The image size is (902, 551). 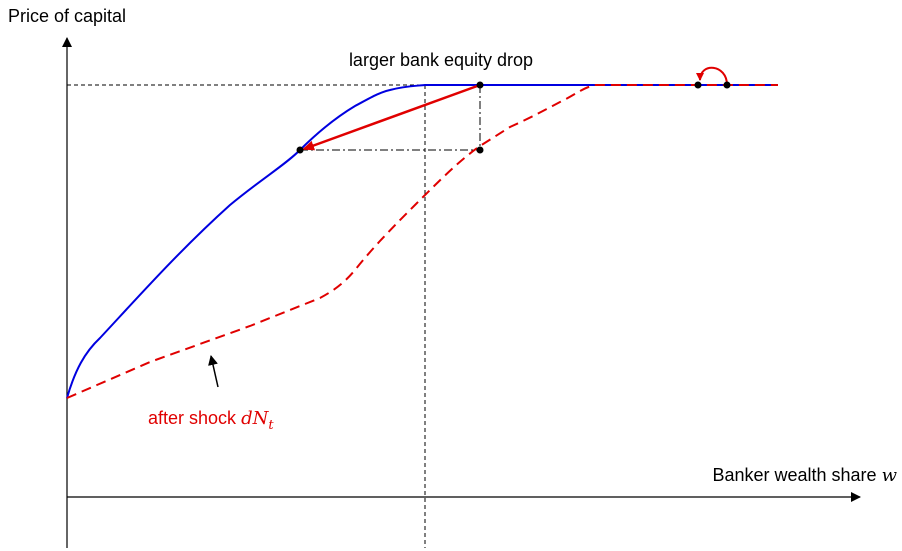 I want to click on shock-annotation: after shock dNt, so click(x=211, y=420).